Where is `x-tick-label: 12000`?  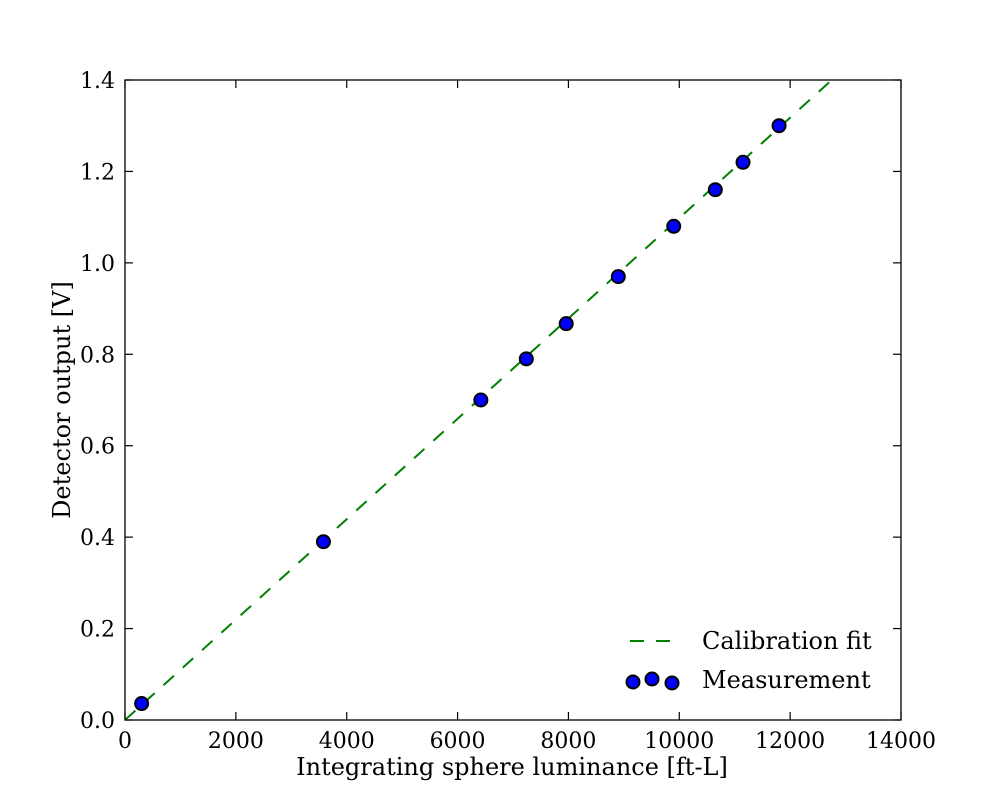 x-tick-label: 12000 is located at coordinates (790, 741).